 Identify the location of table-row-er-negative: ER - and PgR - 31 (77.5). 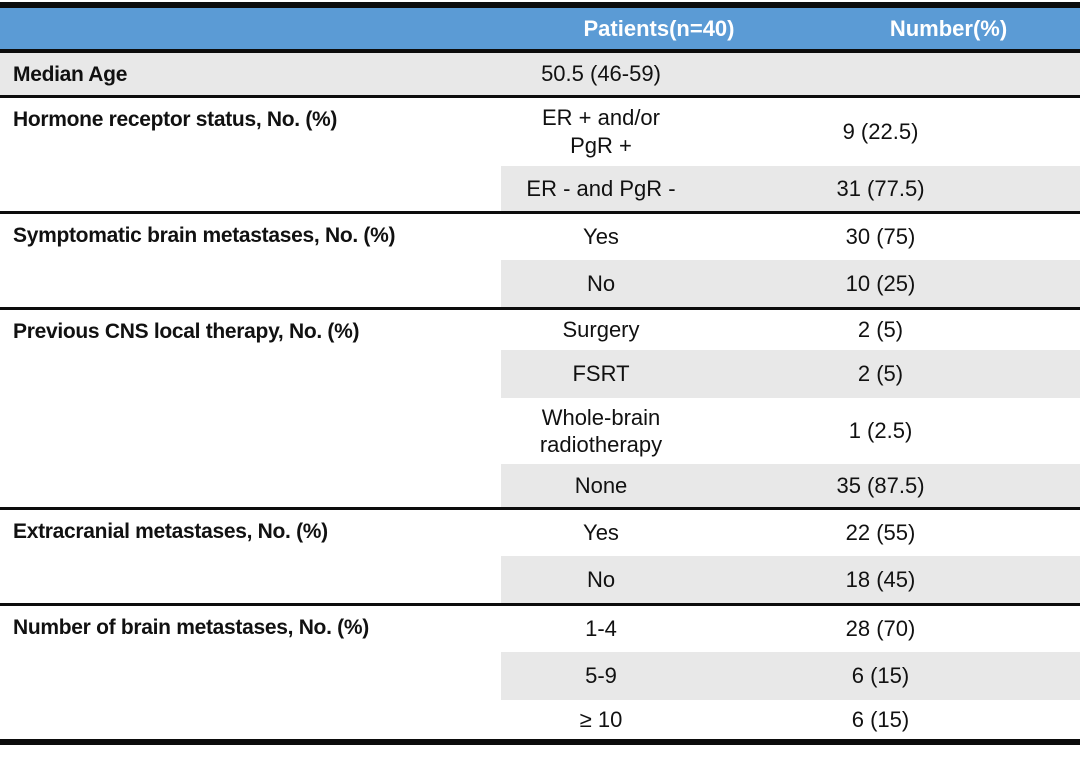
(540, 189).